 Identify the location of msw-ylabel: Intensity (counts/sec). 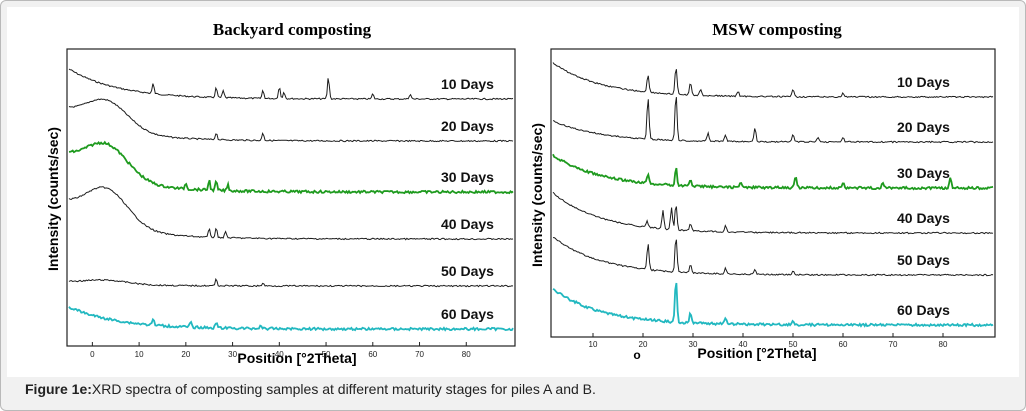
(537, 195).